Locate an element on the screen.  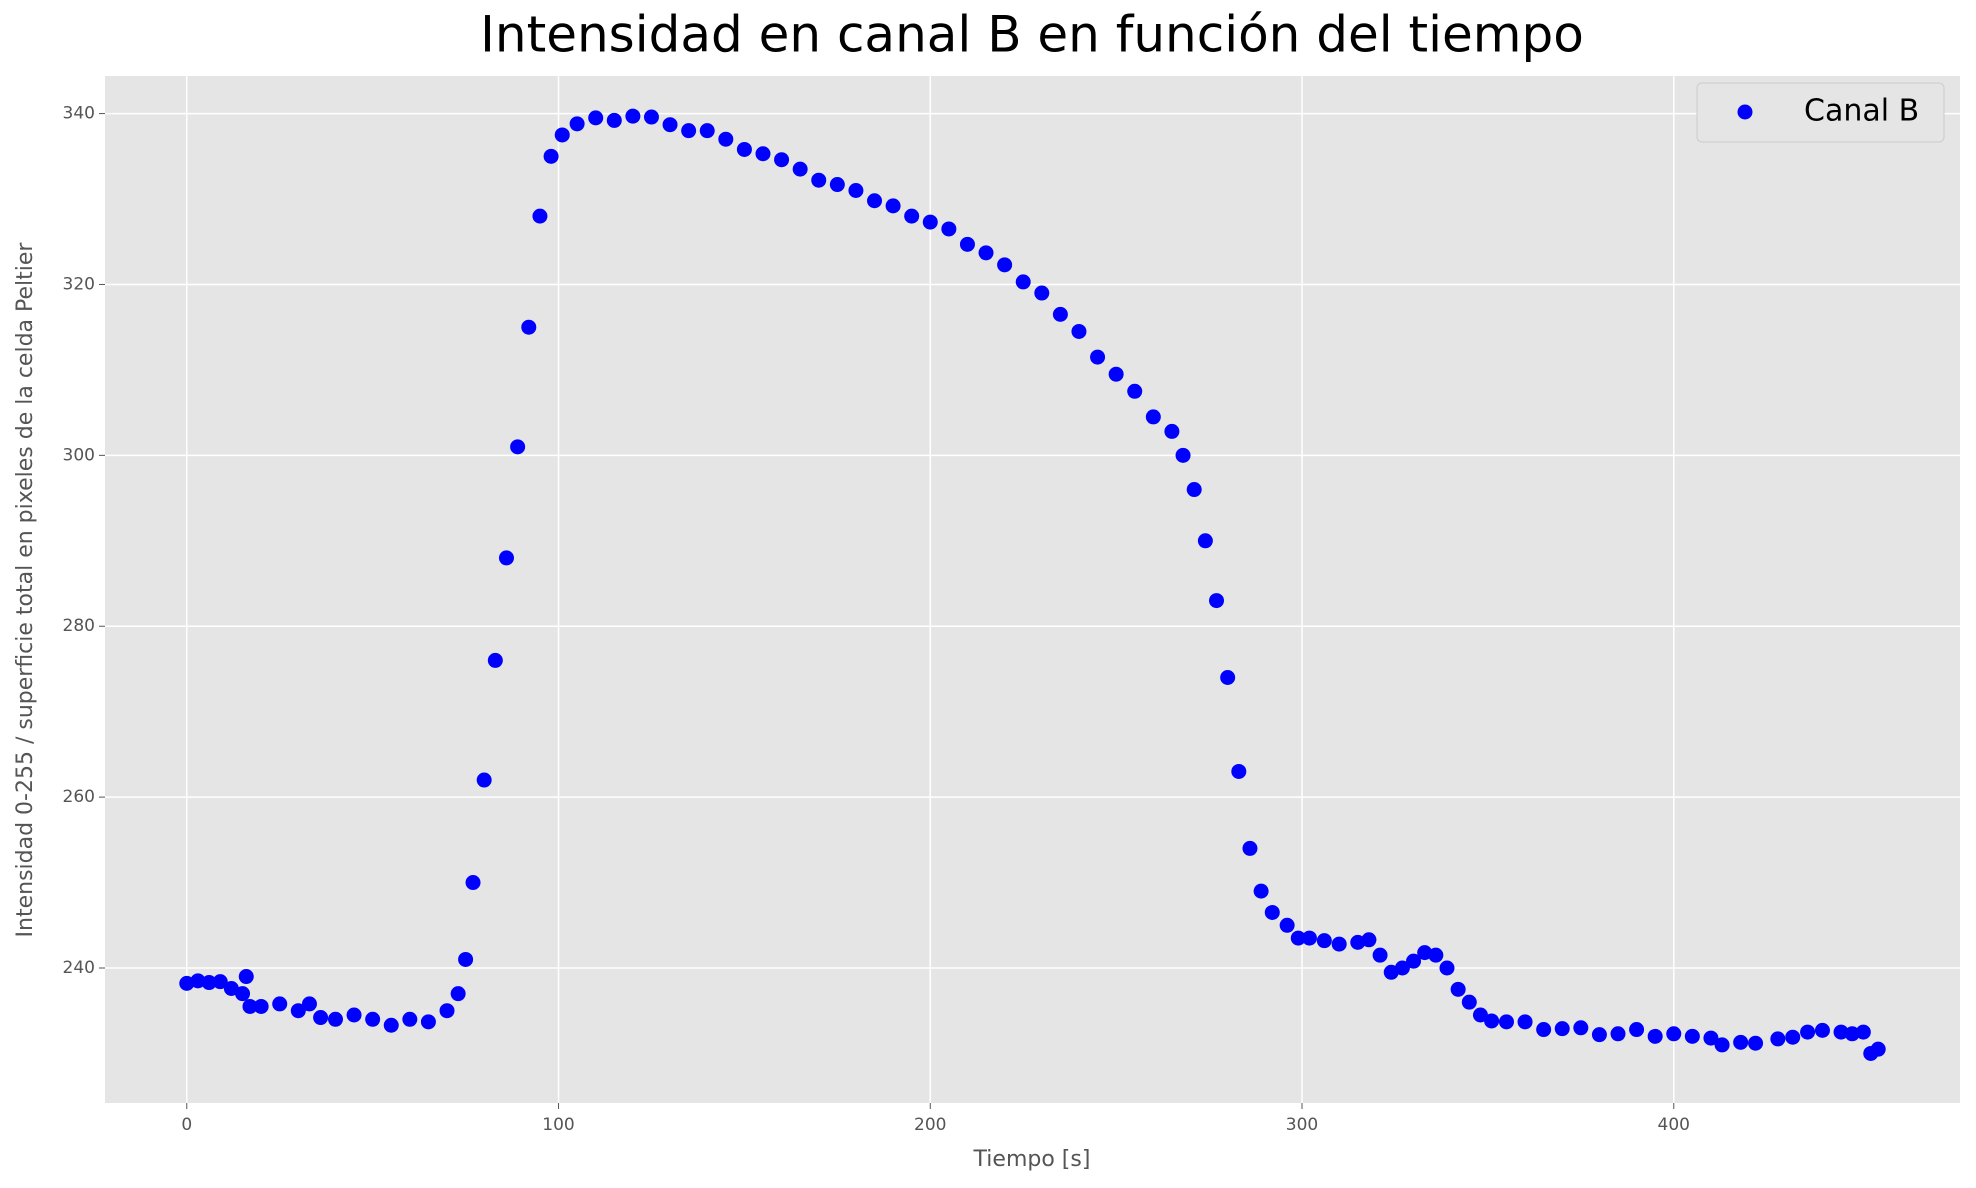
legend-label: Canal B is located at coordinates (1861, 111).